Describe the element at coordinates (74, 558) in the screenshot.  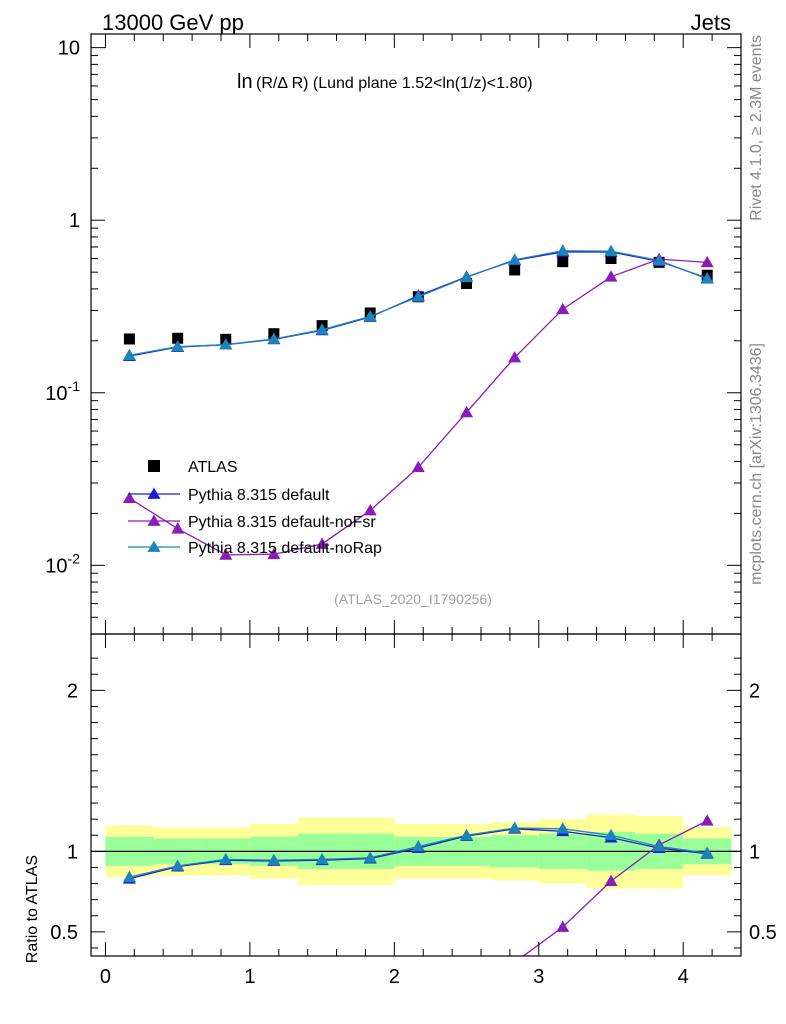
I see `main-y-tick-label-exponent: -2` at that location.